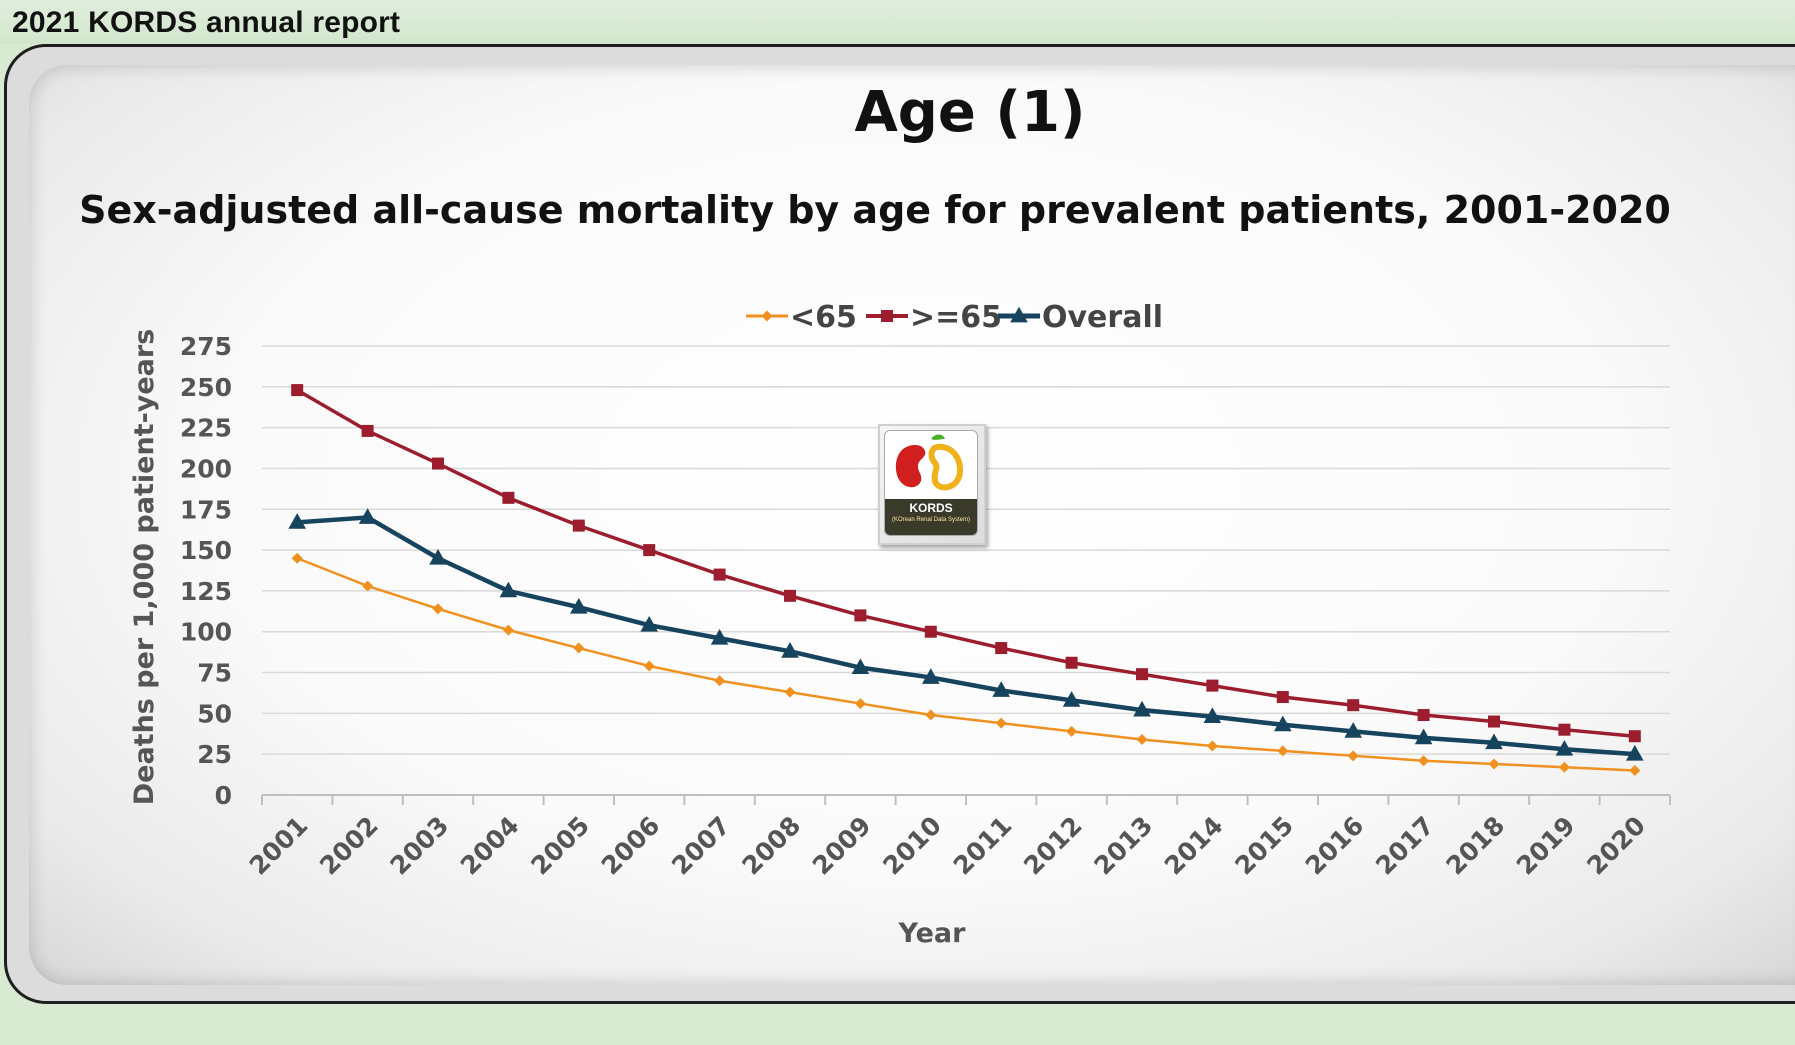 The height and width of the screenshot is (1045, 1795). What do you see at coordinates (206, 387) in the screenshot?
I see `y-tick-label: 250` at bounding box center [206, 387].